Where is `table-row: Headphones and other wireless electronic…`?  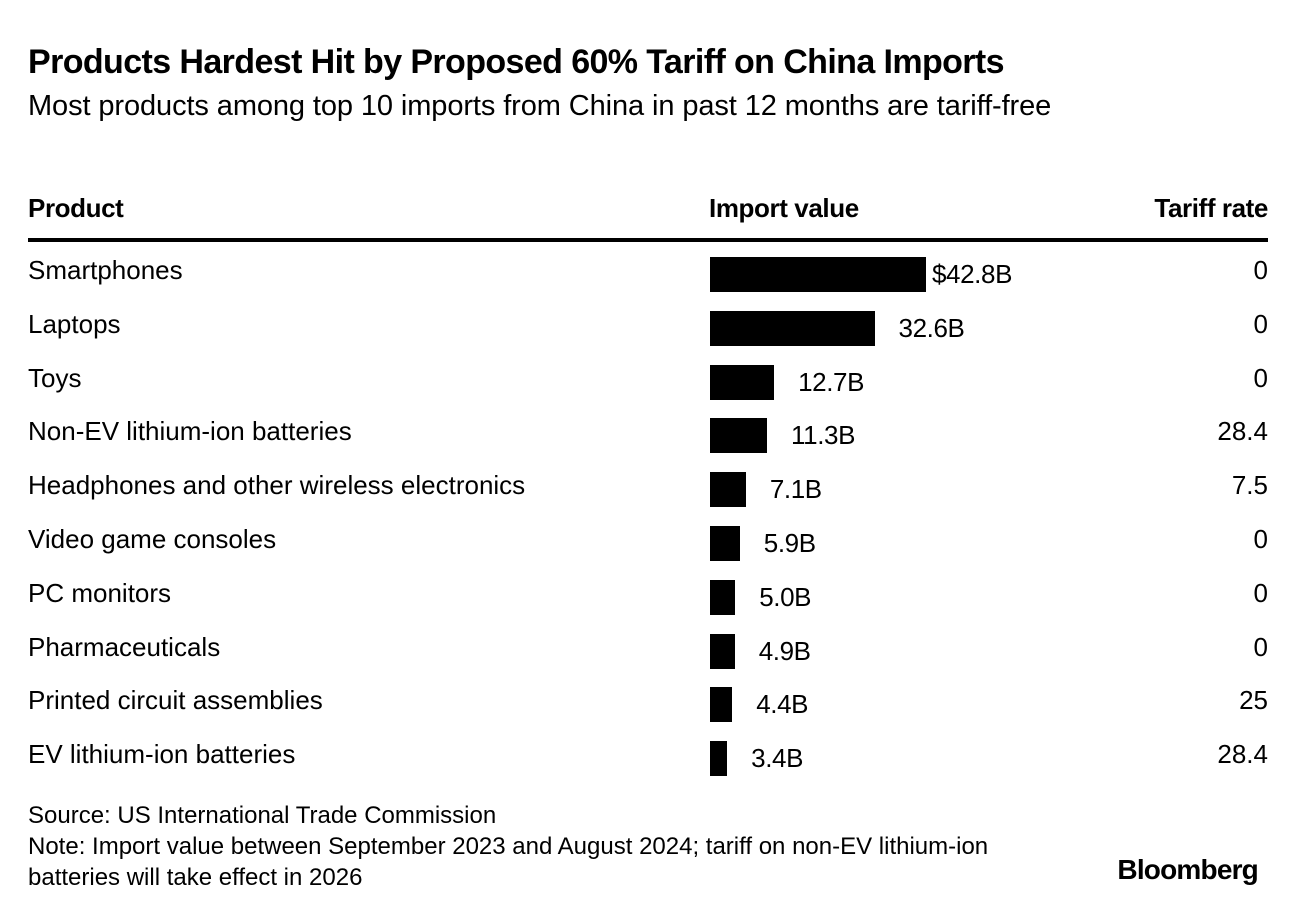 table-row: Headphones and other wireless electronic… is located at coordinates (648, 486).